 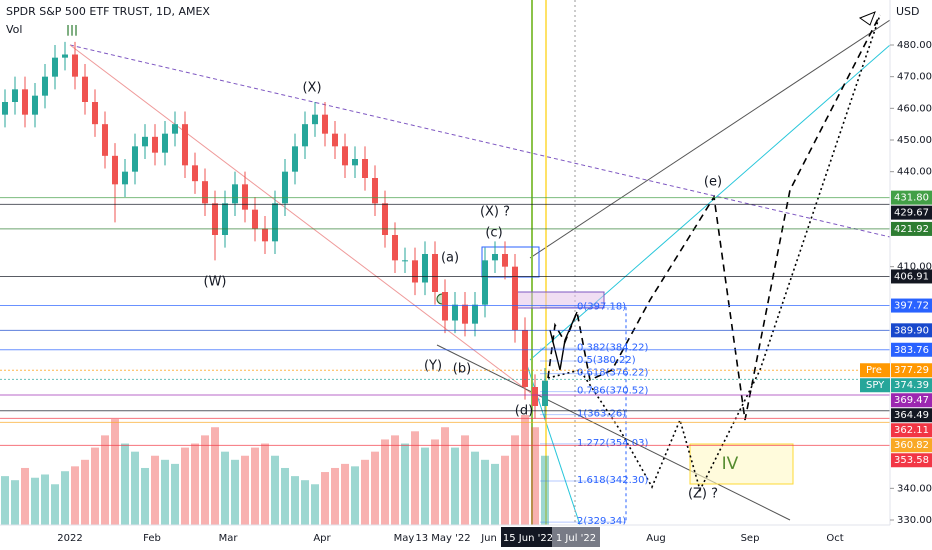 I want to click on price-tag-label: 374.39, so click(x=911, y=385).